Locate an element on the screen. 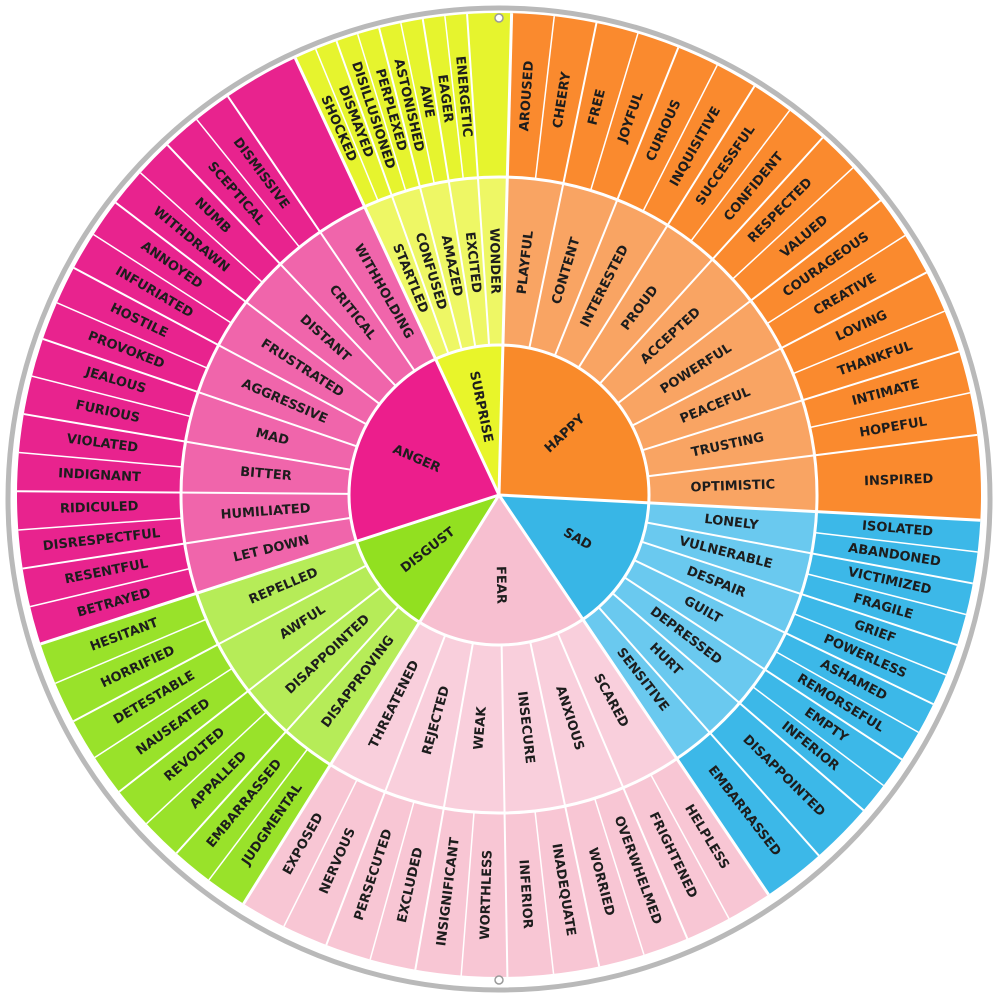 This screenshot has width=998, height=1003. outer-label-happy-8-0: INSPIRED is located at coordinates (899, 481).